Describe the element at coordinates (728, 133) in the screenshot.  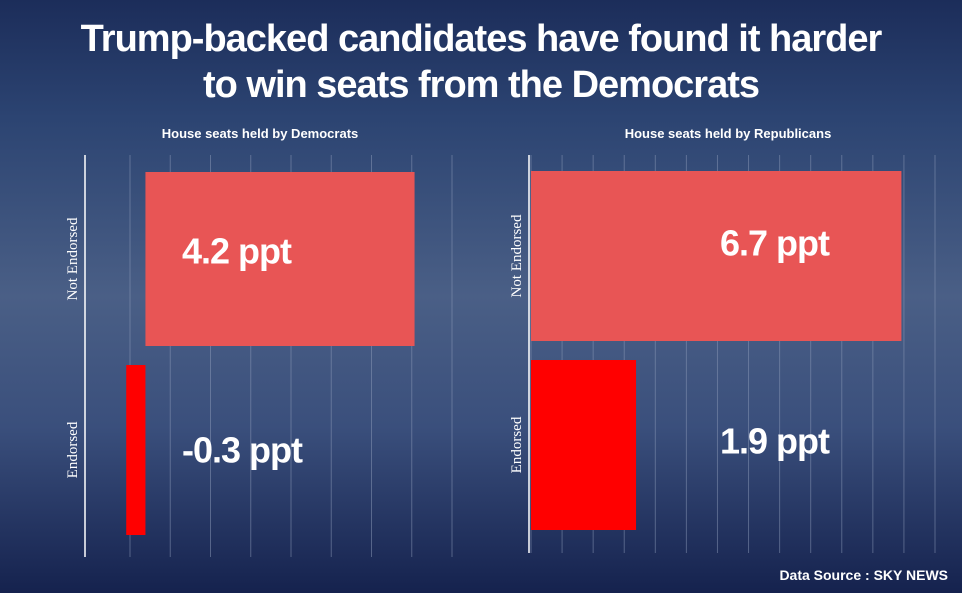
I see `panel-title: House seats held by Republicans` at that location.